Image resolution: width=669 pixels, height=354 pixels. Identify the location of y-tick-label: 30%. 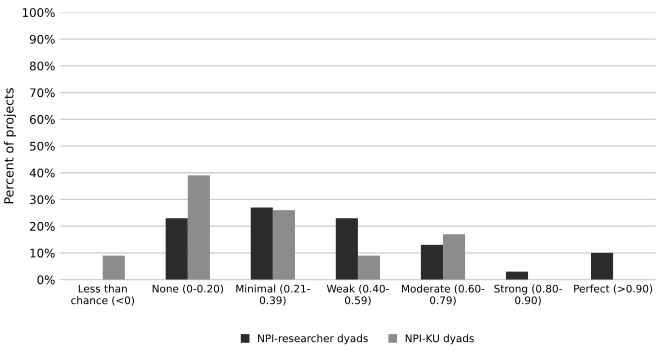
(42, 199).